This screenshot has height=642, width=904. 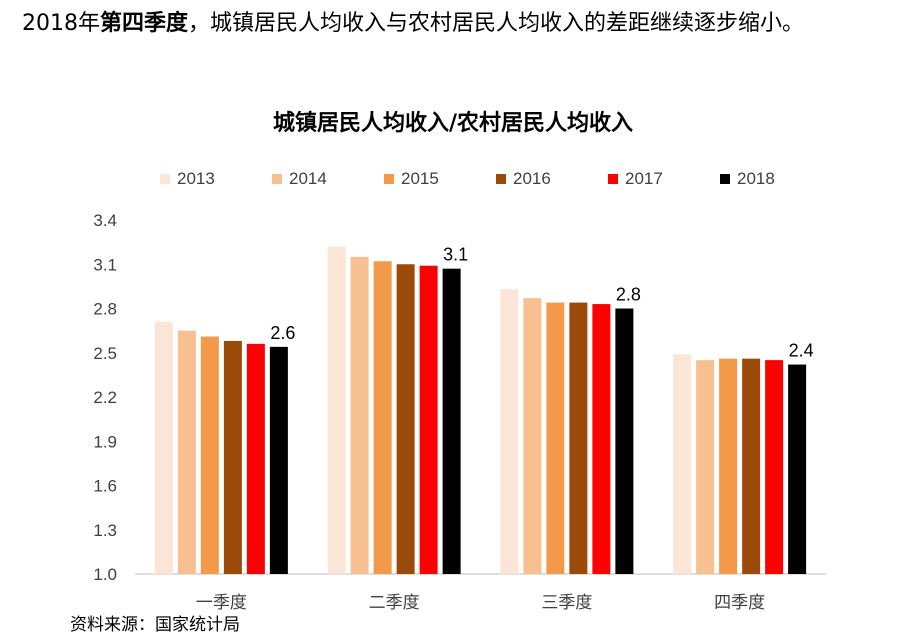 What do you see at coordinates (739, 603) in the screenshot?
I see `x-tick-label: 四季度` at bounding box center [739, 603].